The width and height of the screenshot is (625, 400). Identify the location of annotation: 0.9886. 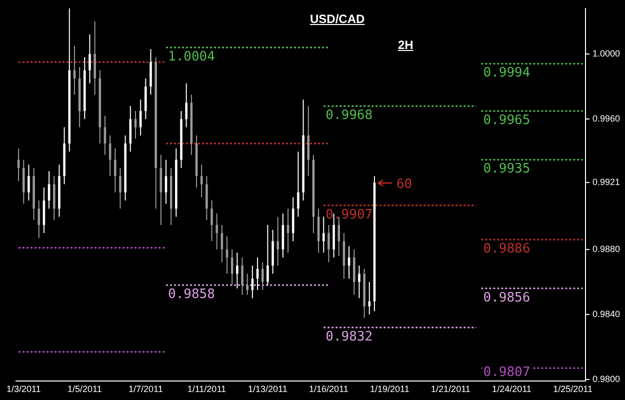
(506, 248).